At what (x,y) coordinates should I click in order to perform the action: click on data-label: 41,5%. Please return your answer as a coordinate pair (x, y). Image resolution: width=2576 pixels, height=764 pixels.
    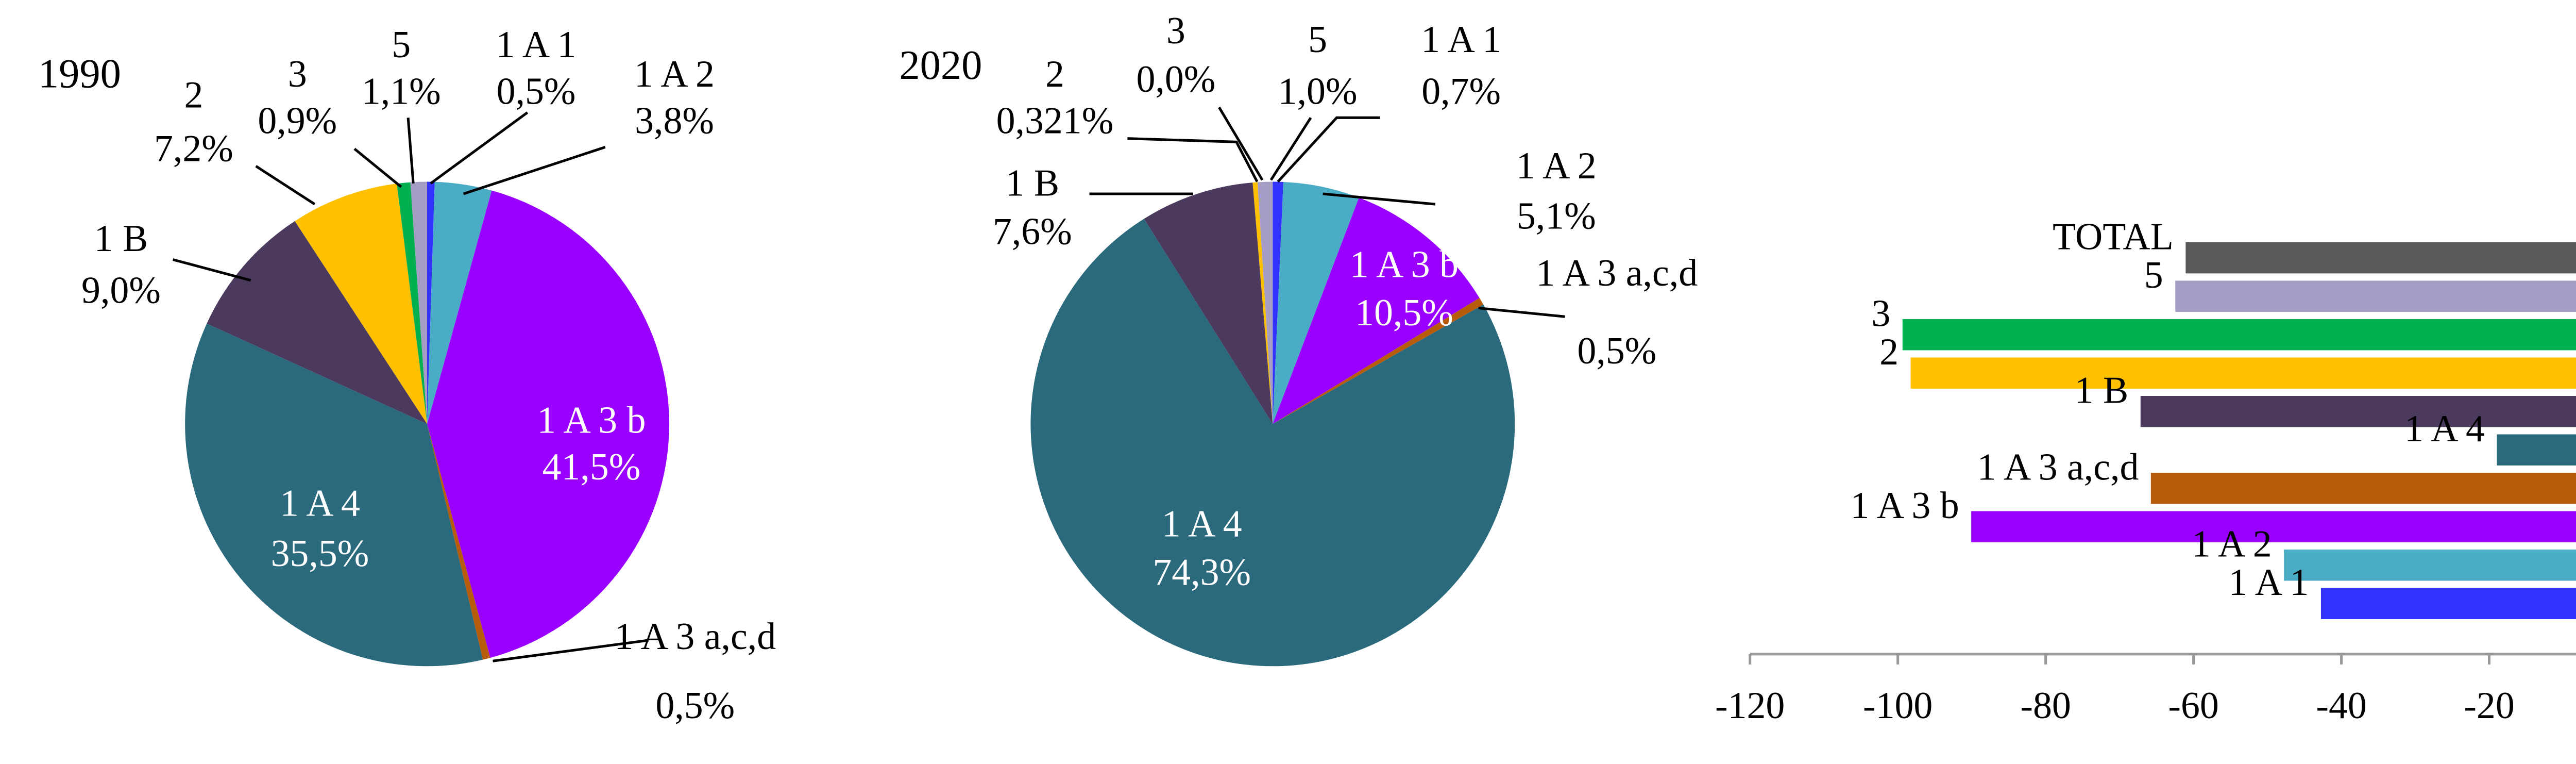
    Looking at the image, I should click on (592, 466).